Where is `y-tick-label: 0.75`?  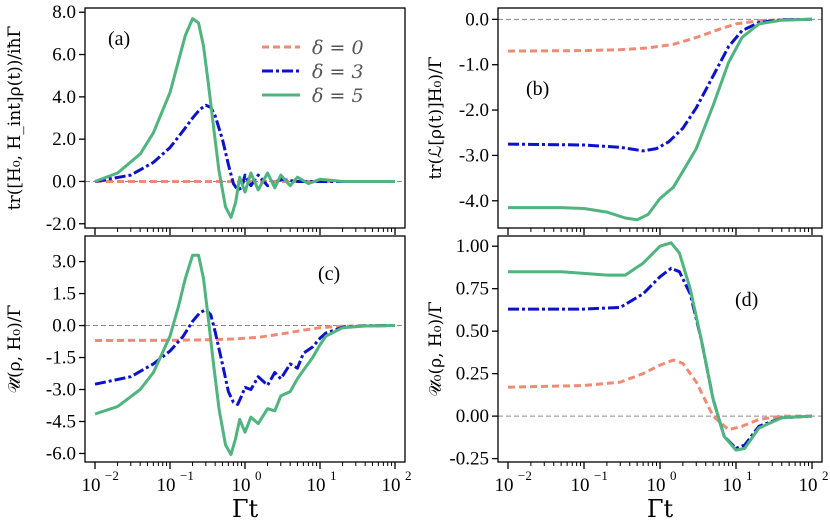 y-tick-label: 0.75 is located at coordinates (472, 289).